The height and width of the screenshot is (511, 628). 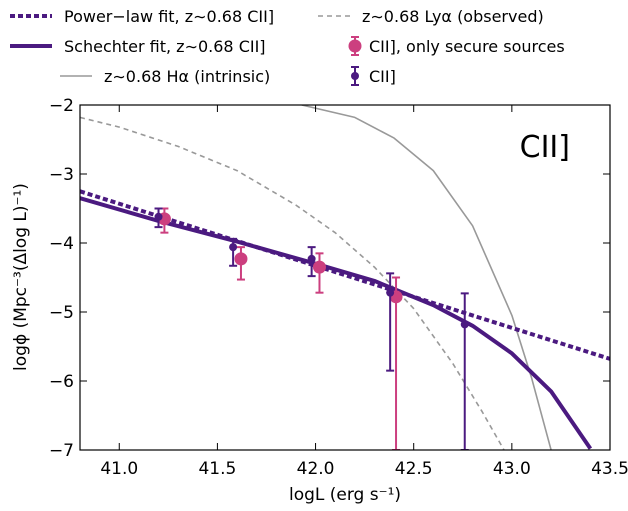 What do you see at coordinates (21, 277) in the screenshot?
I see `y-axis-title: logϕ (Mpc⁻³(Δlog L)⁻¹)` at bounding box center [21, 277].